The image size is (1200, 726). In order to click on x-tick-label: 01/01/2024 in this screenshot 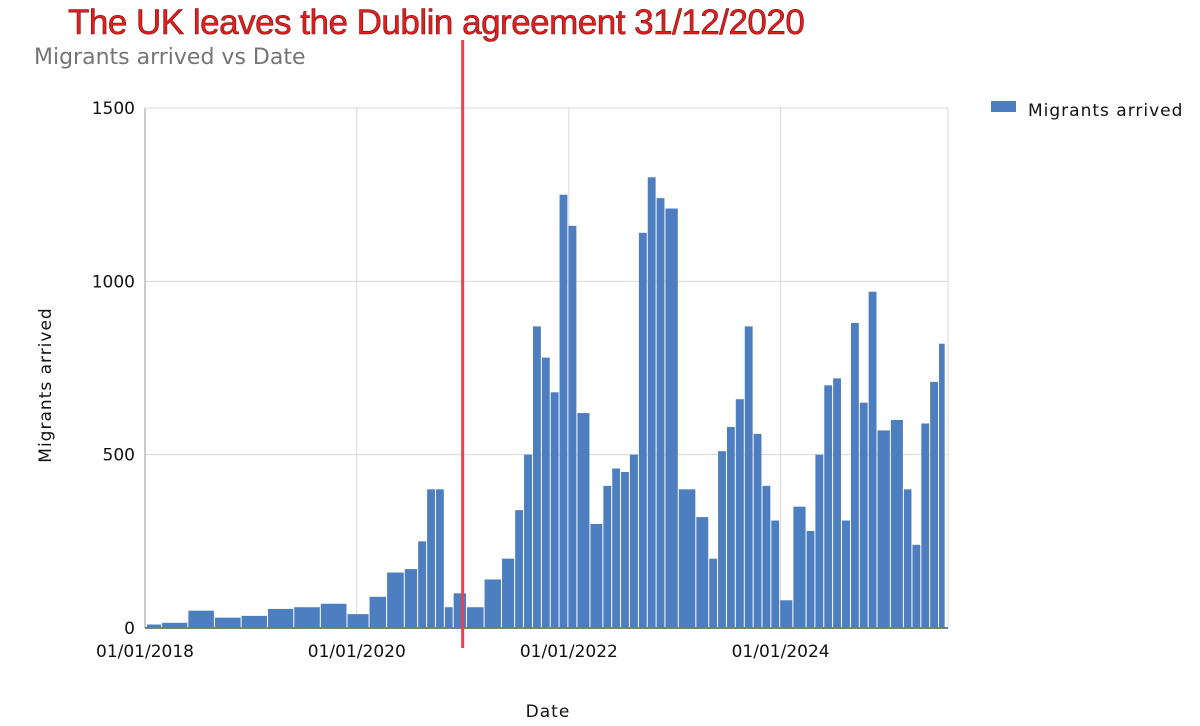, I will do `click(781, 652)`.